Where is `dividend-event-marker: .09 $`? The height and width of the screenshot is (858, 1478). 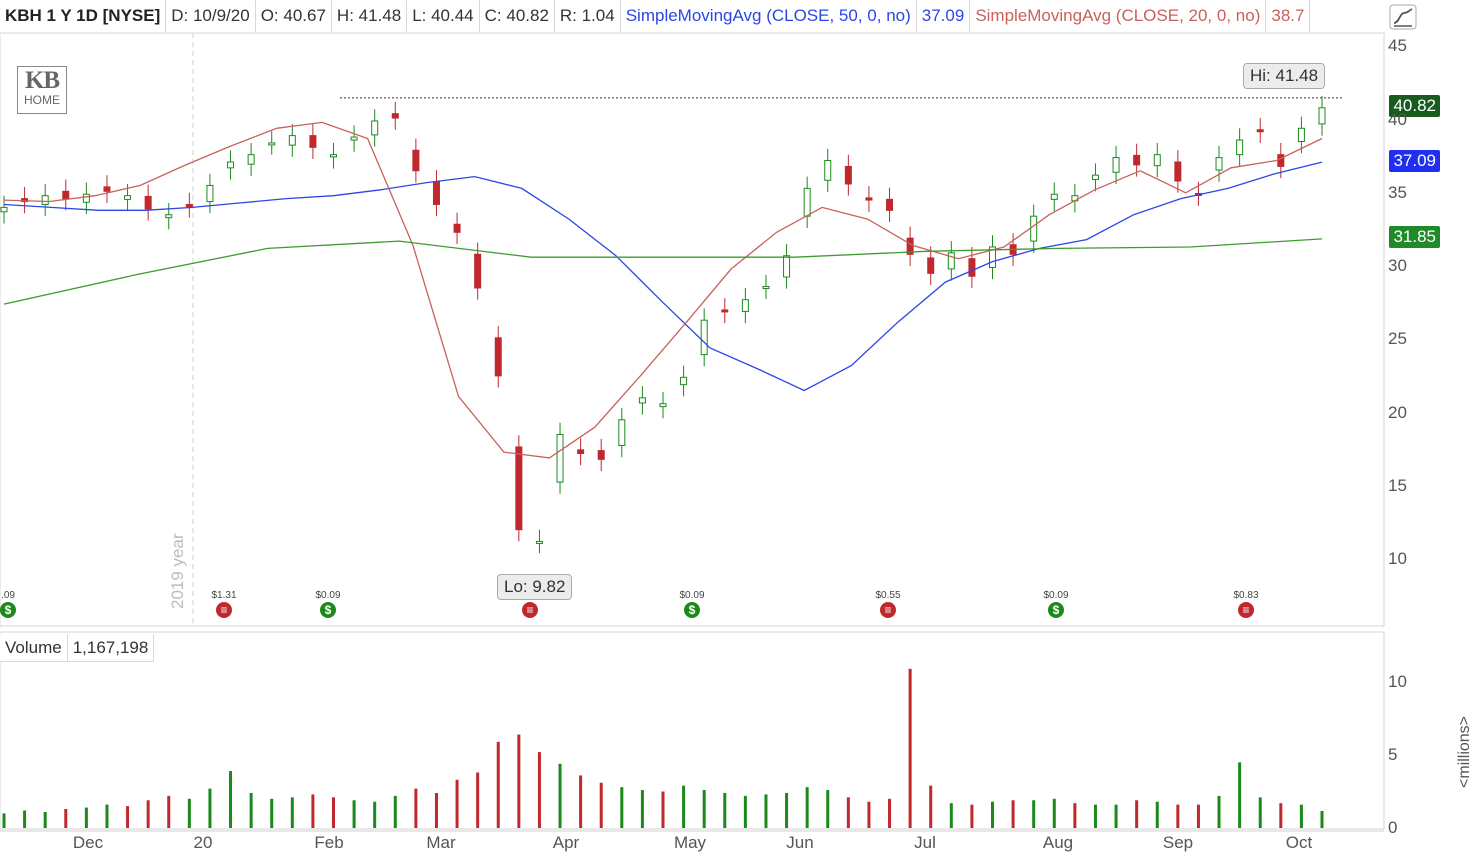 dividend-event-marker: .09 $ is located at coordinates (13, 604).